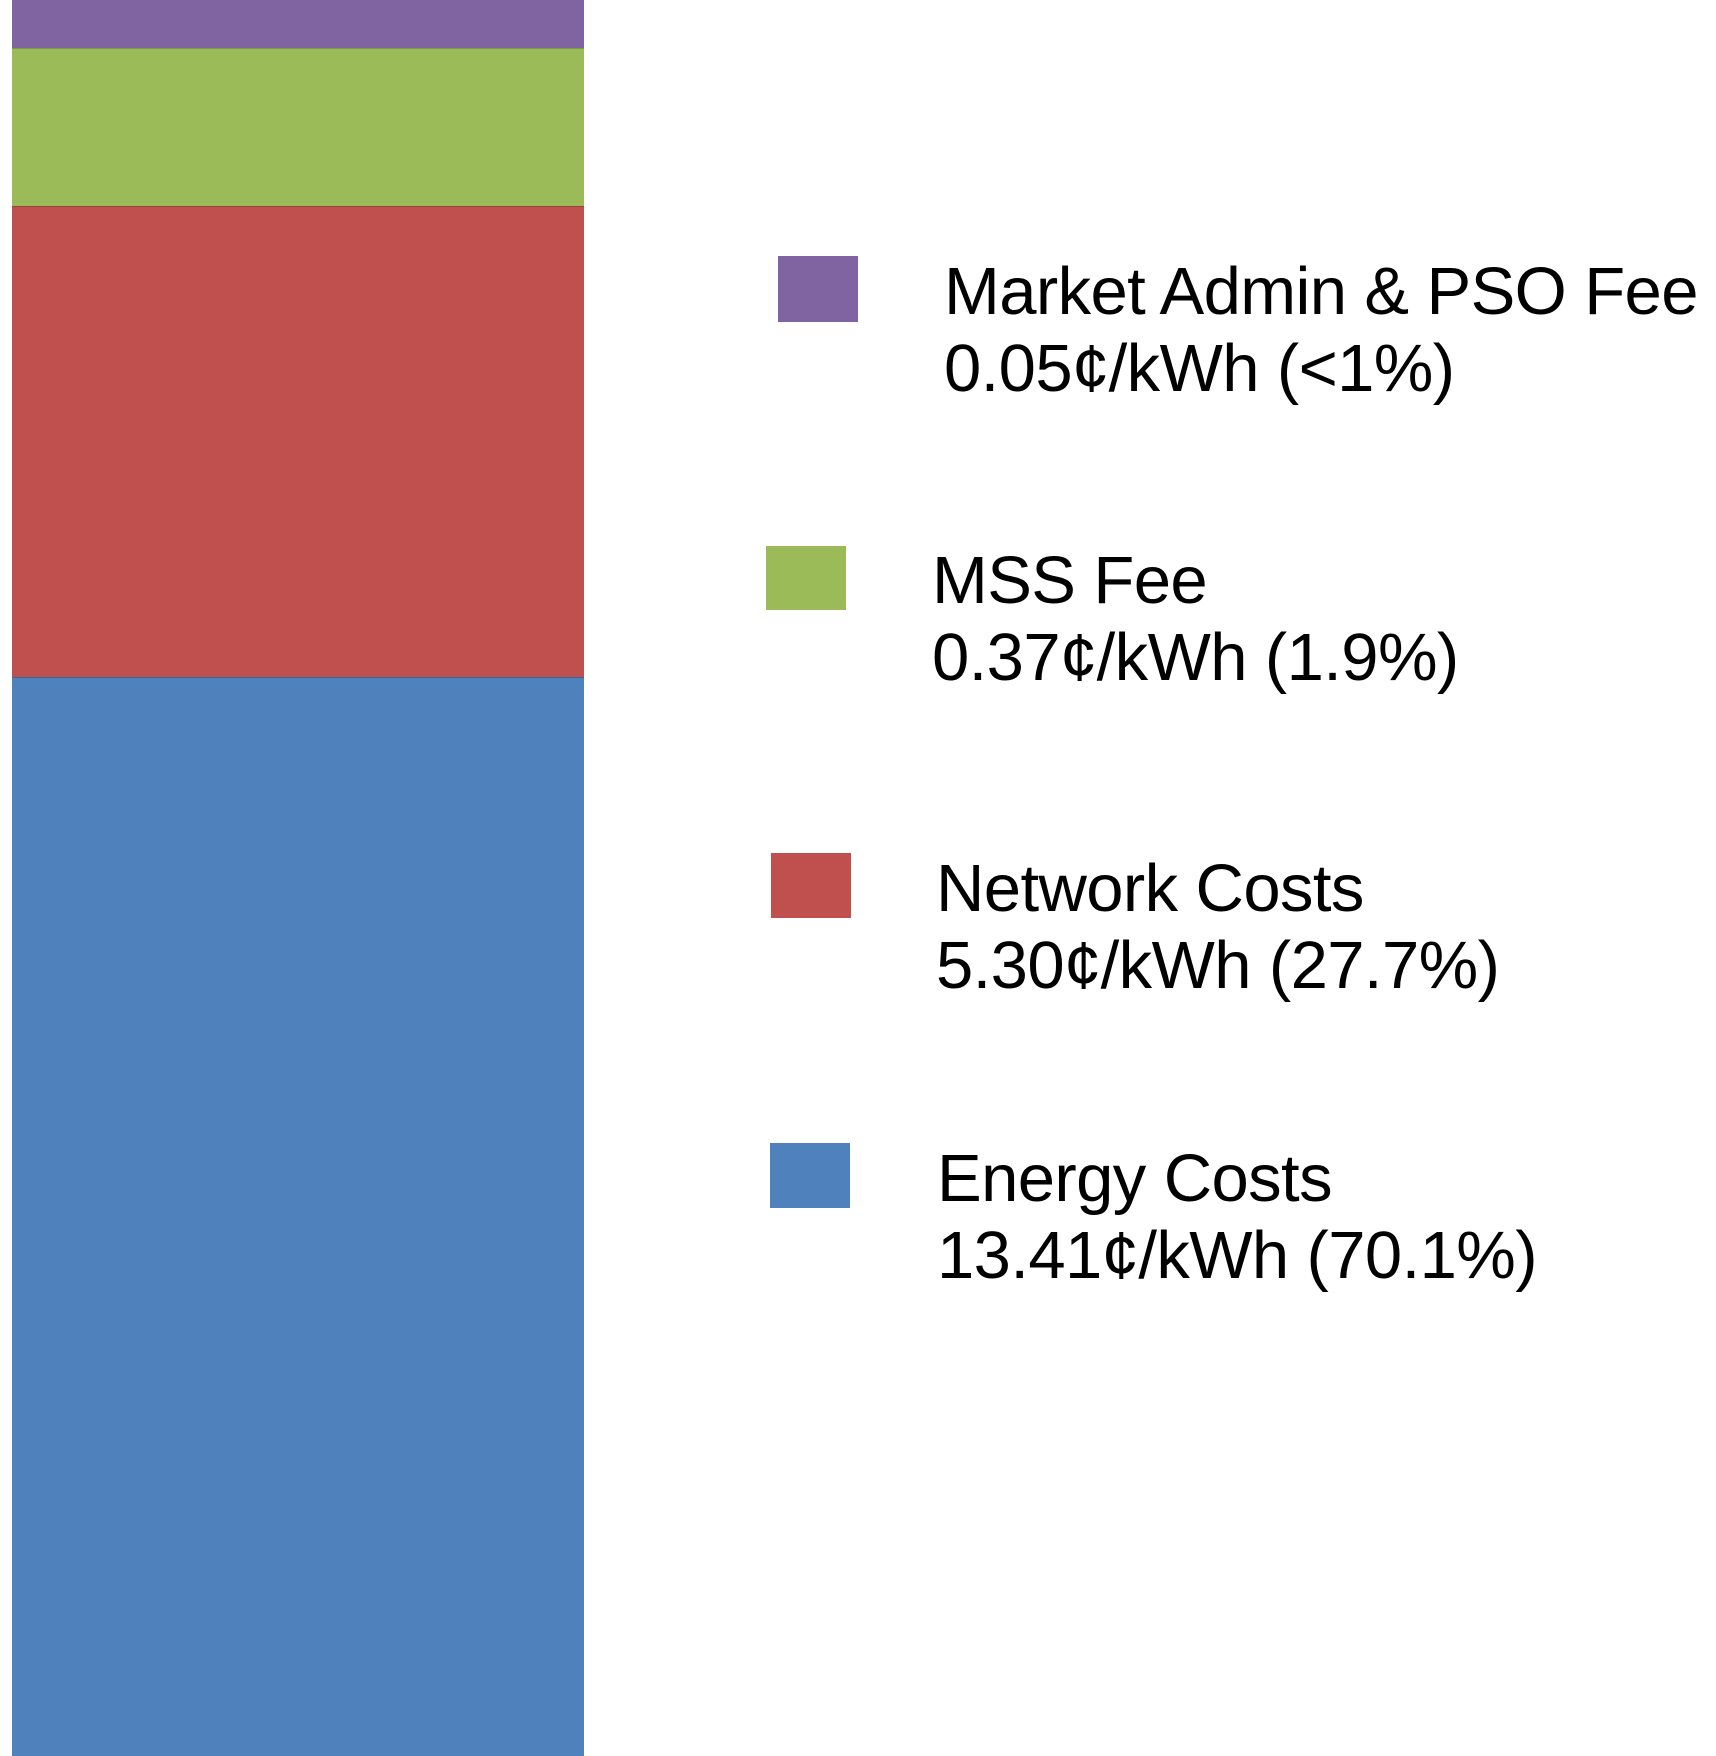  Describe the element at coordinates (1237, 1255) in the screenshot. I see `legend-series-value: 13.41¢/kWh (70.1%)` at that location.